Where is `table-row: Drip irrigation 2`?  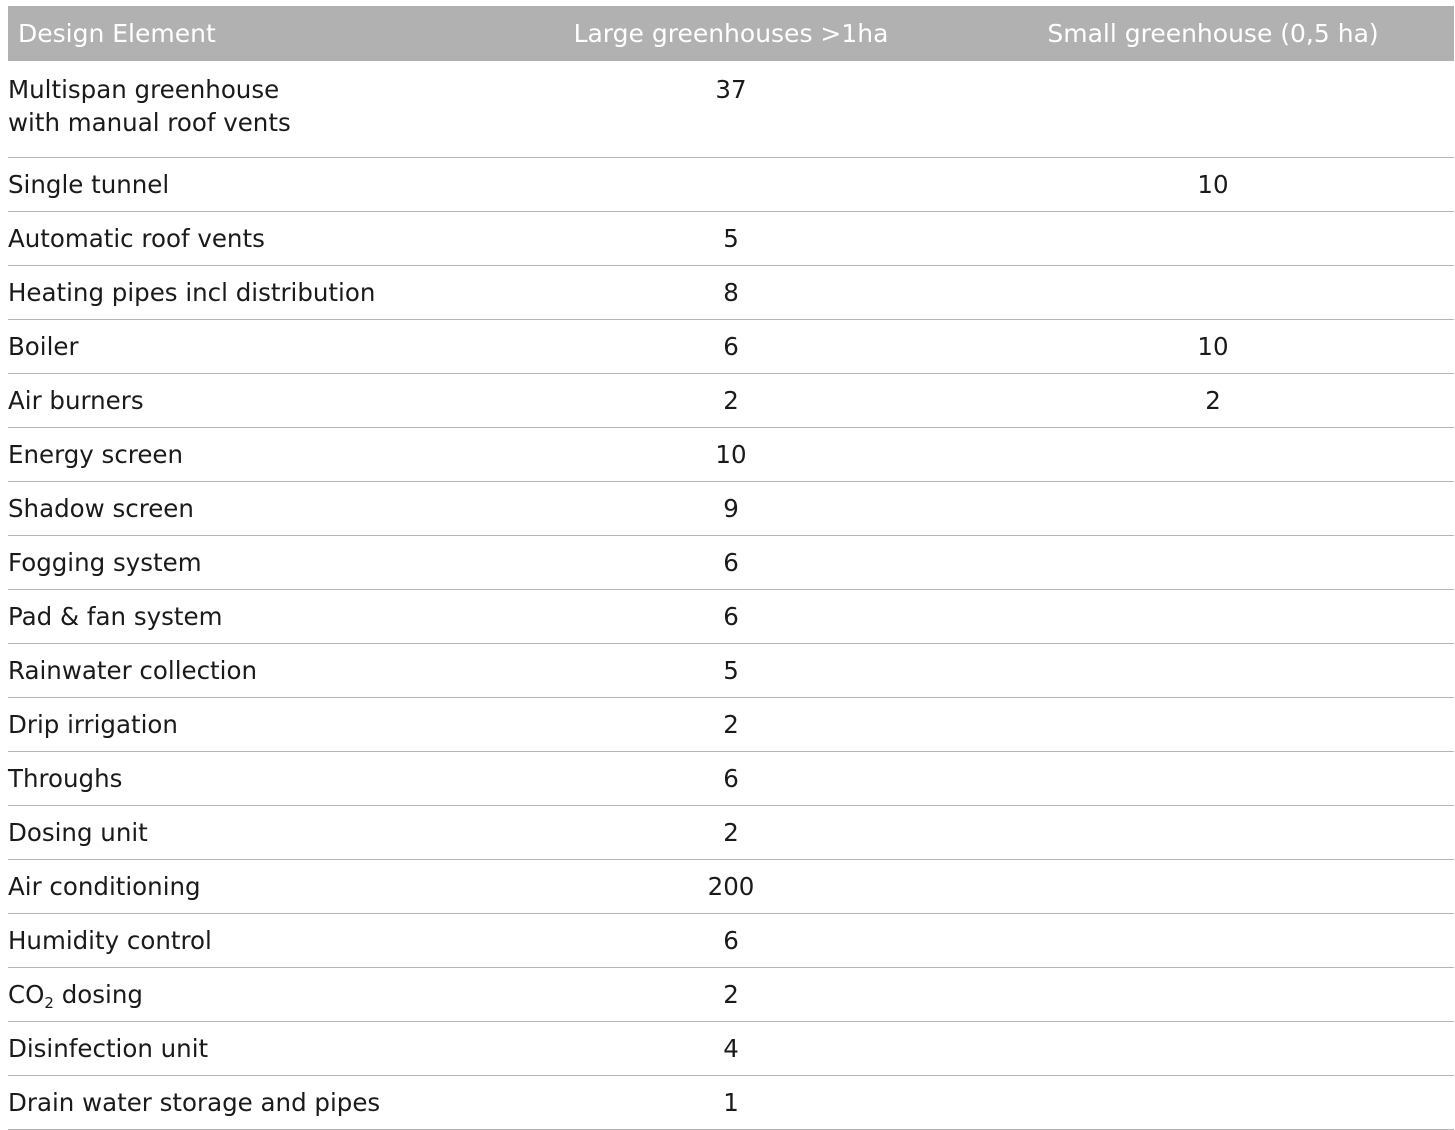 table-row: Drip irrigation 2 is located at coordinates (731, 724).